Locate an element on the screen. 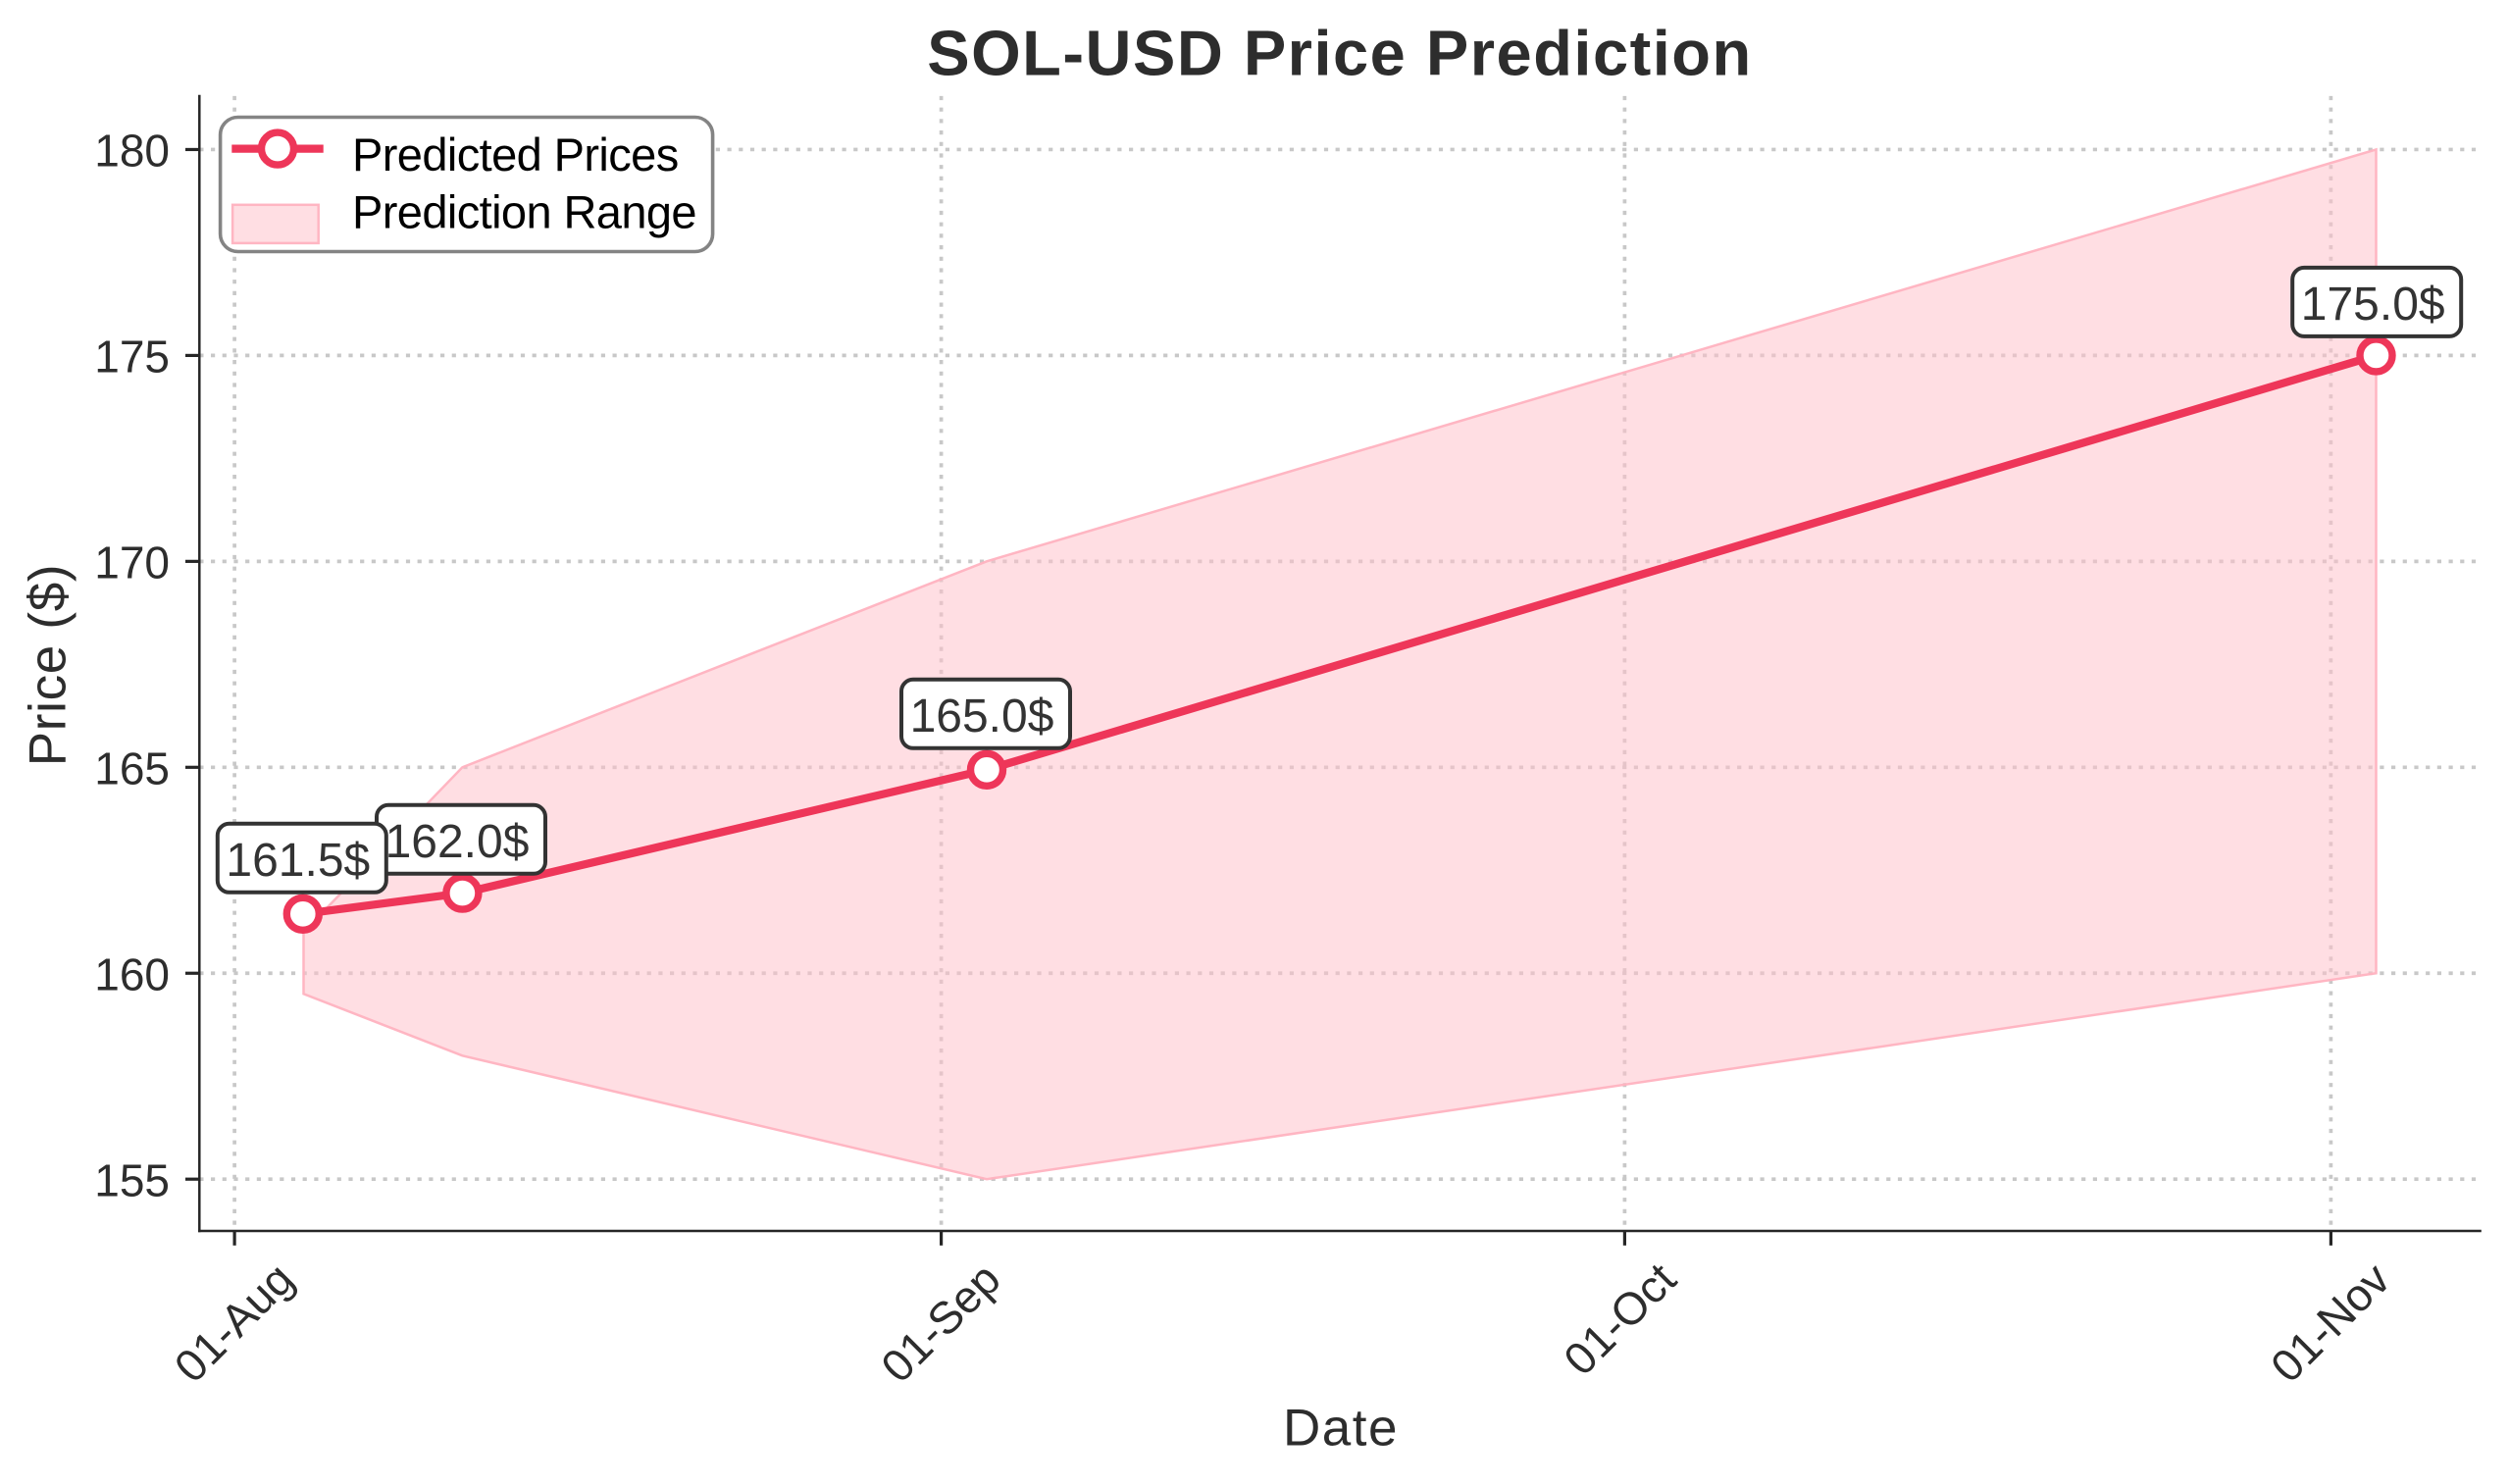 Image resolution: width=2509 pixels, height=1484 pixels. svg-text: 175.0$ is located at coordinates (2373, 305).